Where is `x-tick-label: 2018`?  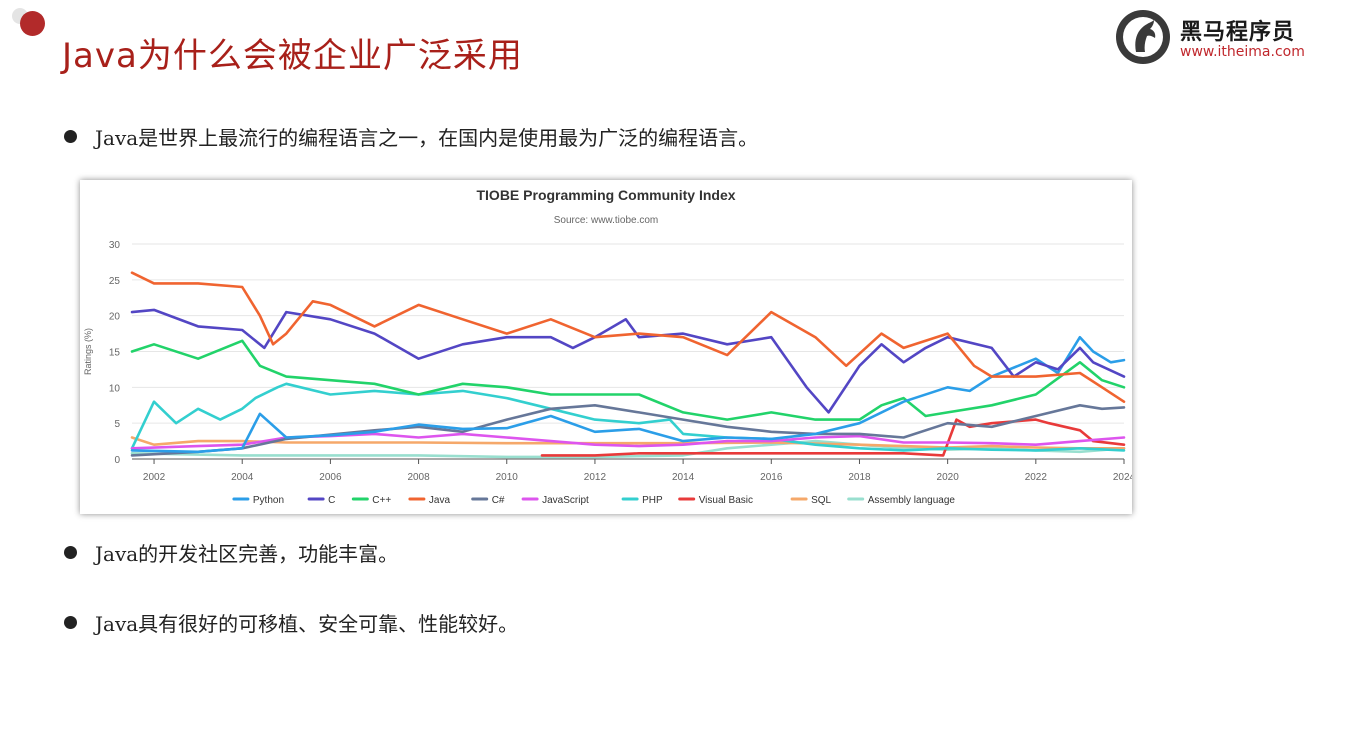 x-tick-label: 2018 is located at coordinates (859, 477).